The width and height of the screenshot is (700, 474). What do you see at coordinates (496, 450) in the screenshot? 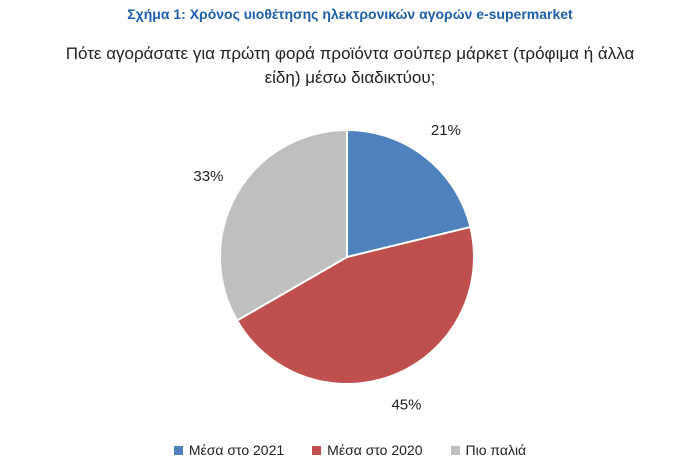
I see `legend-label: Πιο παλιά` at bounding box center [496, 450].